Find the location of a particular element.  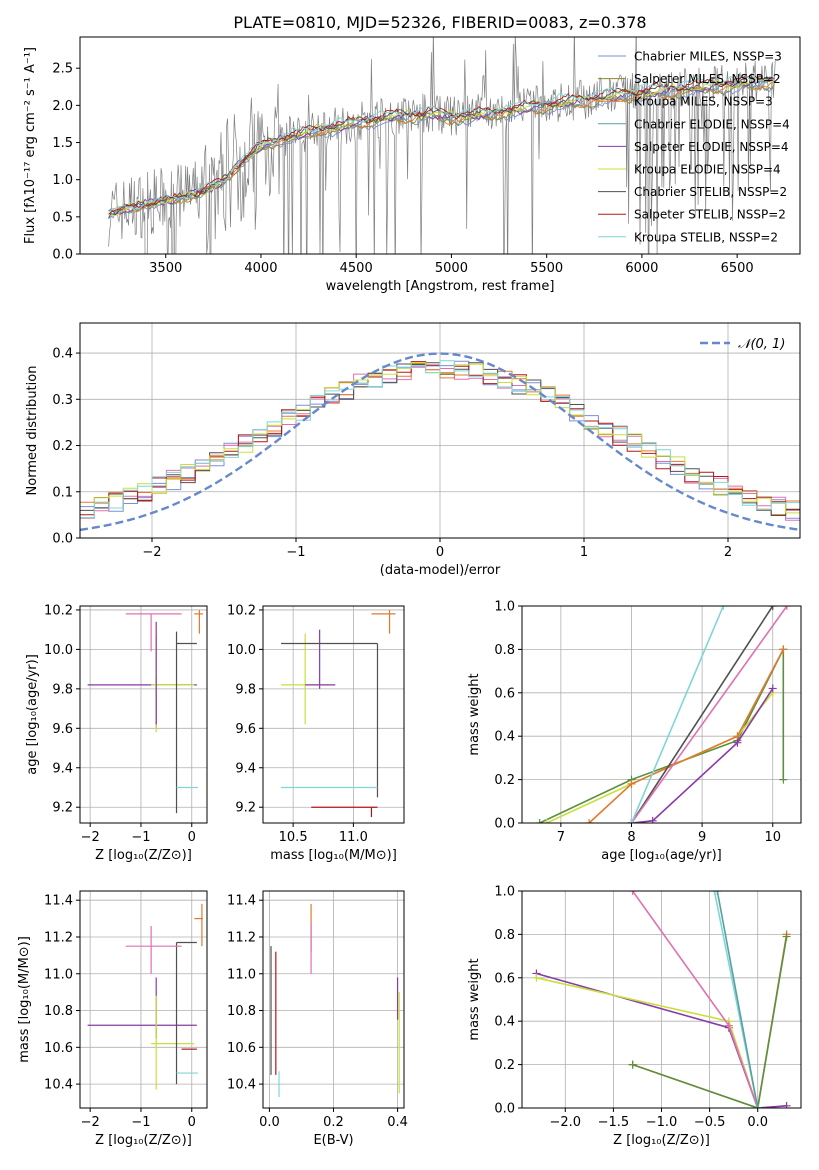

x-tick-label: 7 is located at coordinates (561, 837).